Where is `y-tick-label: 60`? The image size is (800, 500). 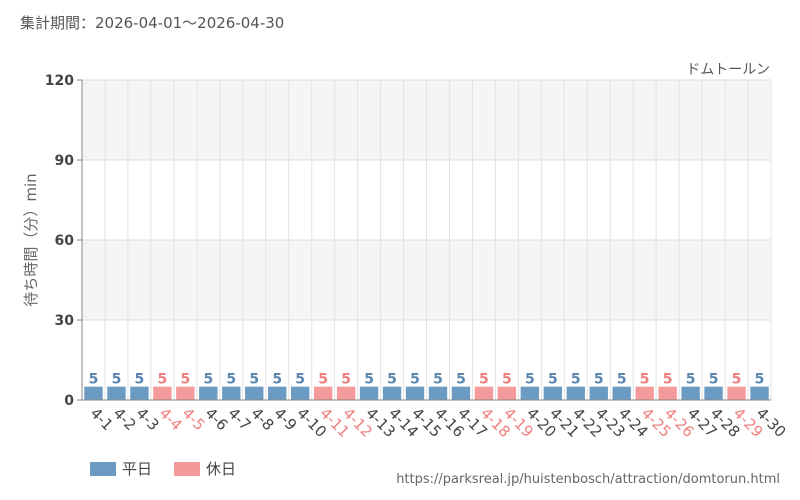 y-tick-label: 60 is located at coordinates (65, 241).